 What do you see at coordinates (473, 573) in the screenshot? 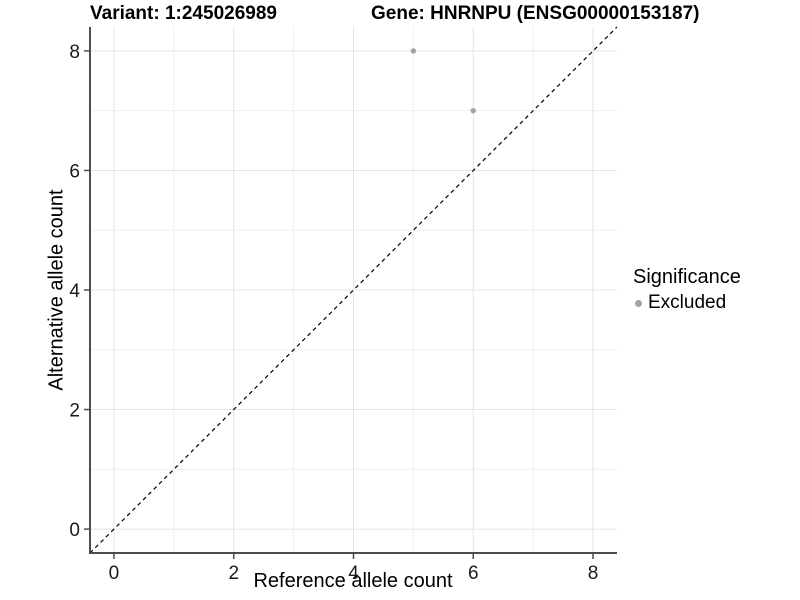
I see `x-tick-label: 6` at bounding box center [473, 573].